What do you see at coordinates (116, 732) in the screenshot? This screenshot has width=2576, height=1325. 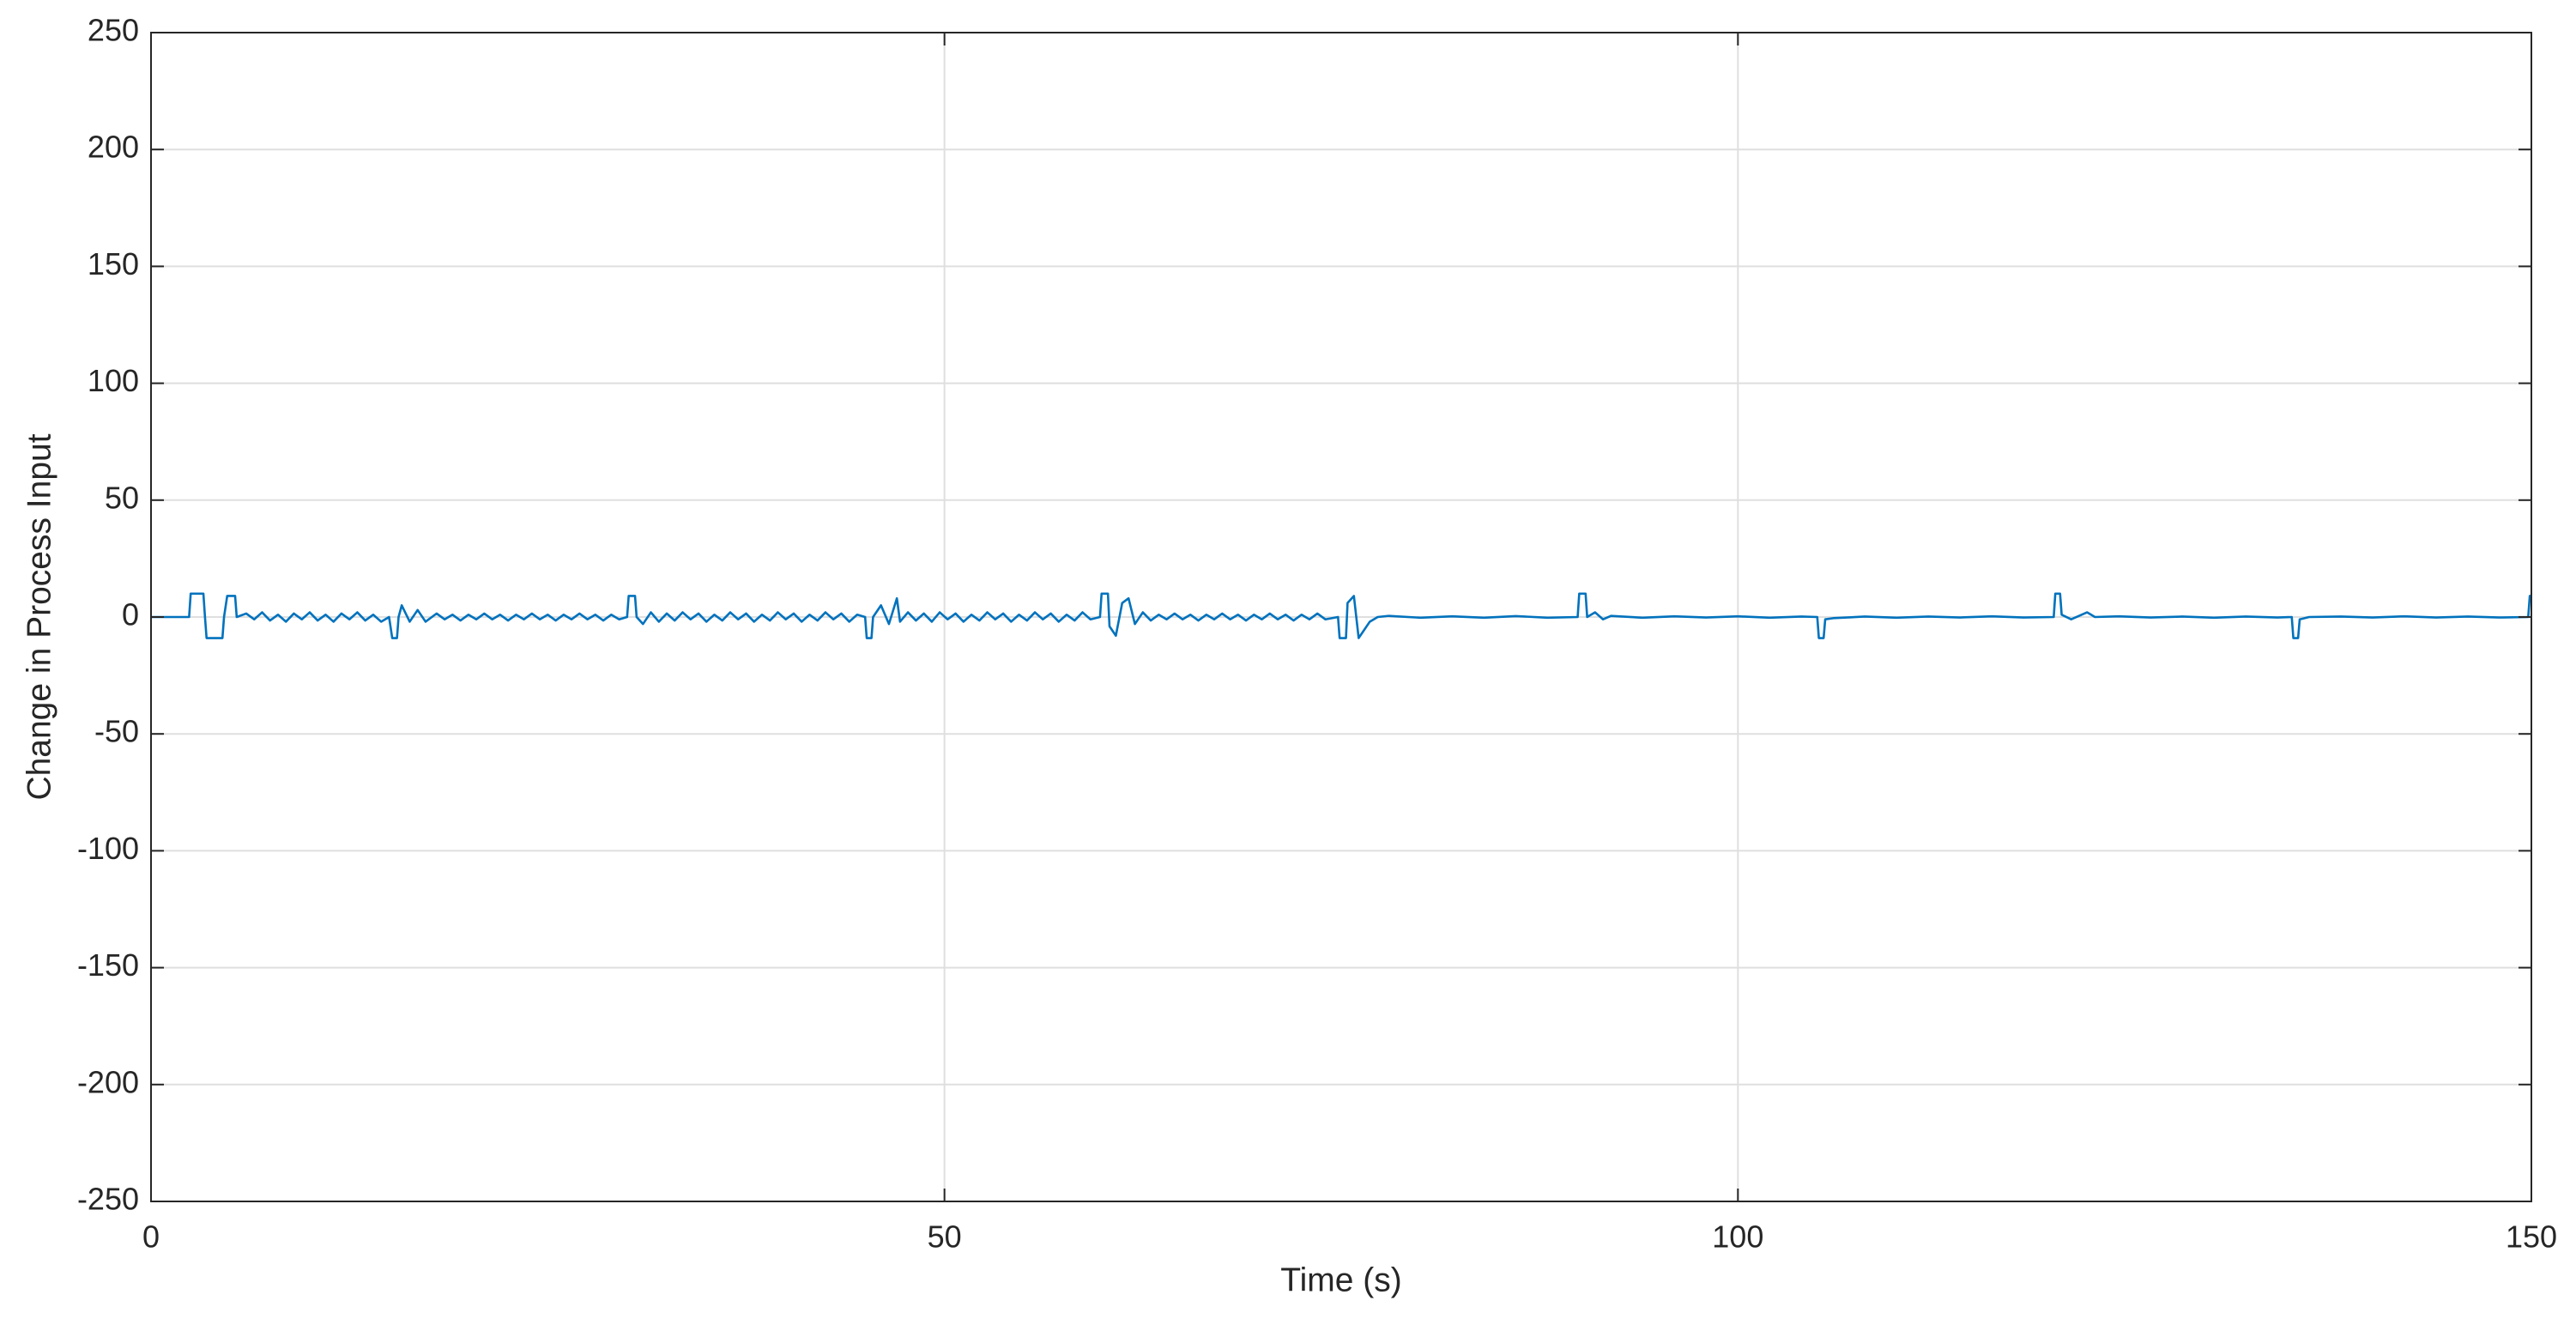 I see `y-tick-label: -50` at bounding box center [116, 732].